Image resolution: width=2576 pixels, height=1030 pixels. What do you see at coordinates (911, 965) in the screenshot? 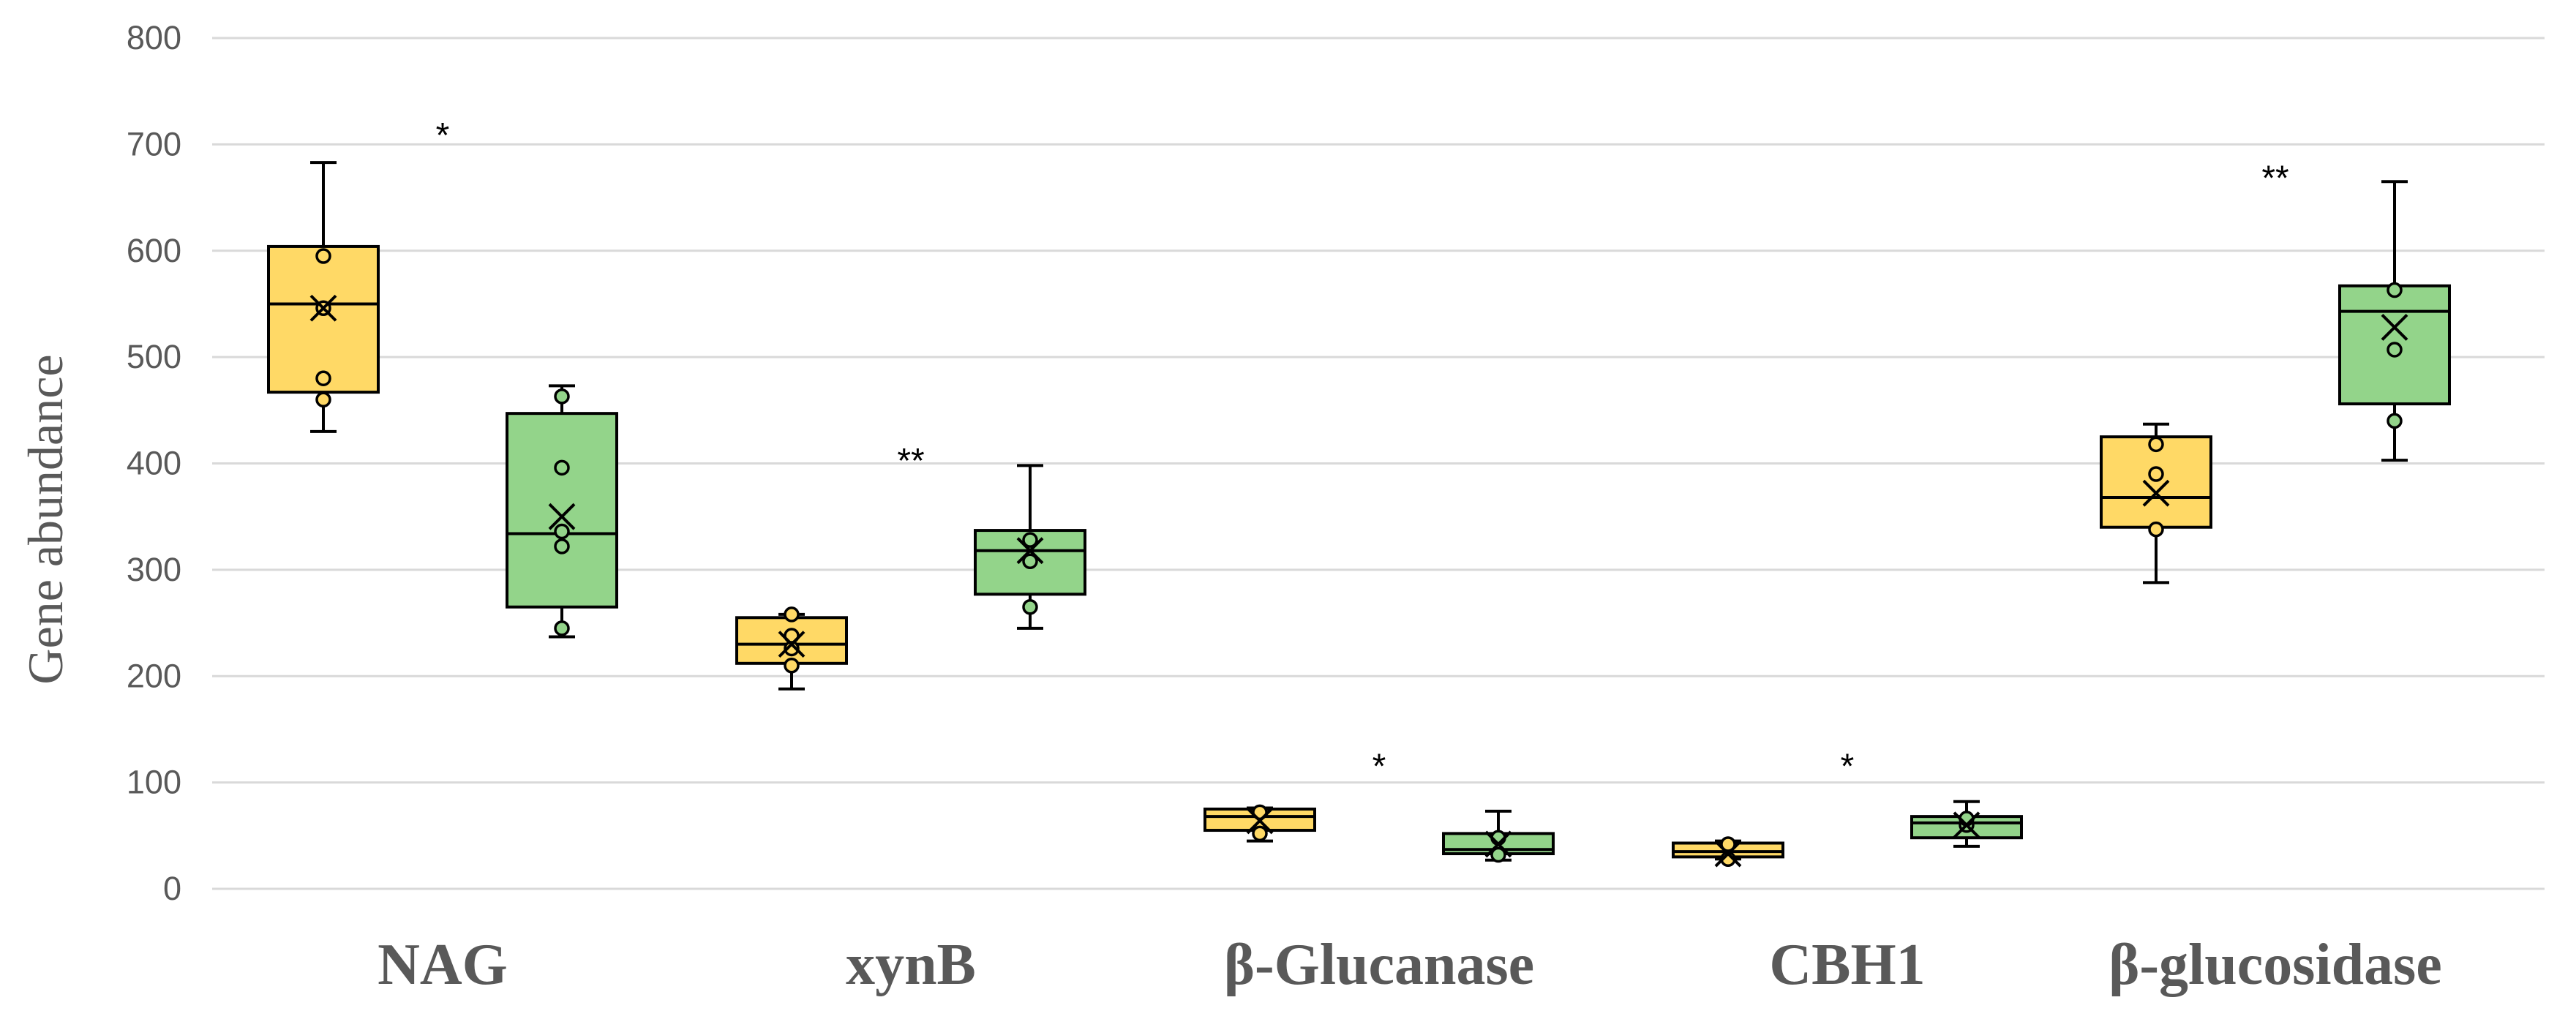
I see `category-label: xynB` at bounding box center [911, 965].